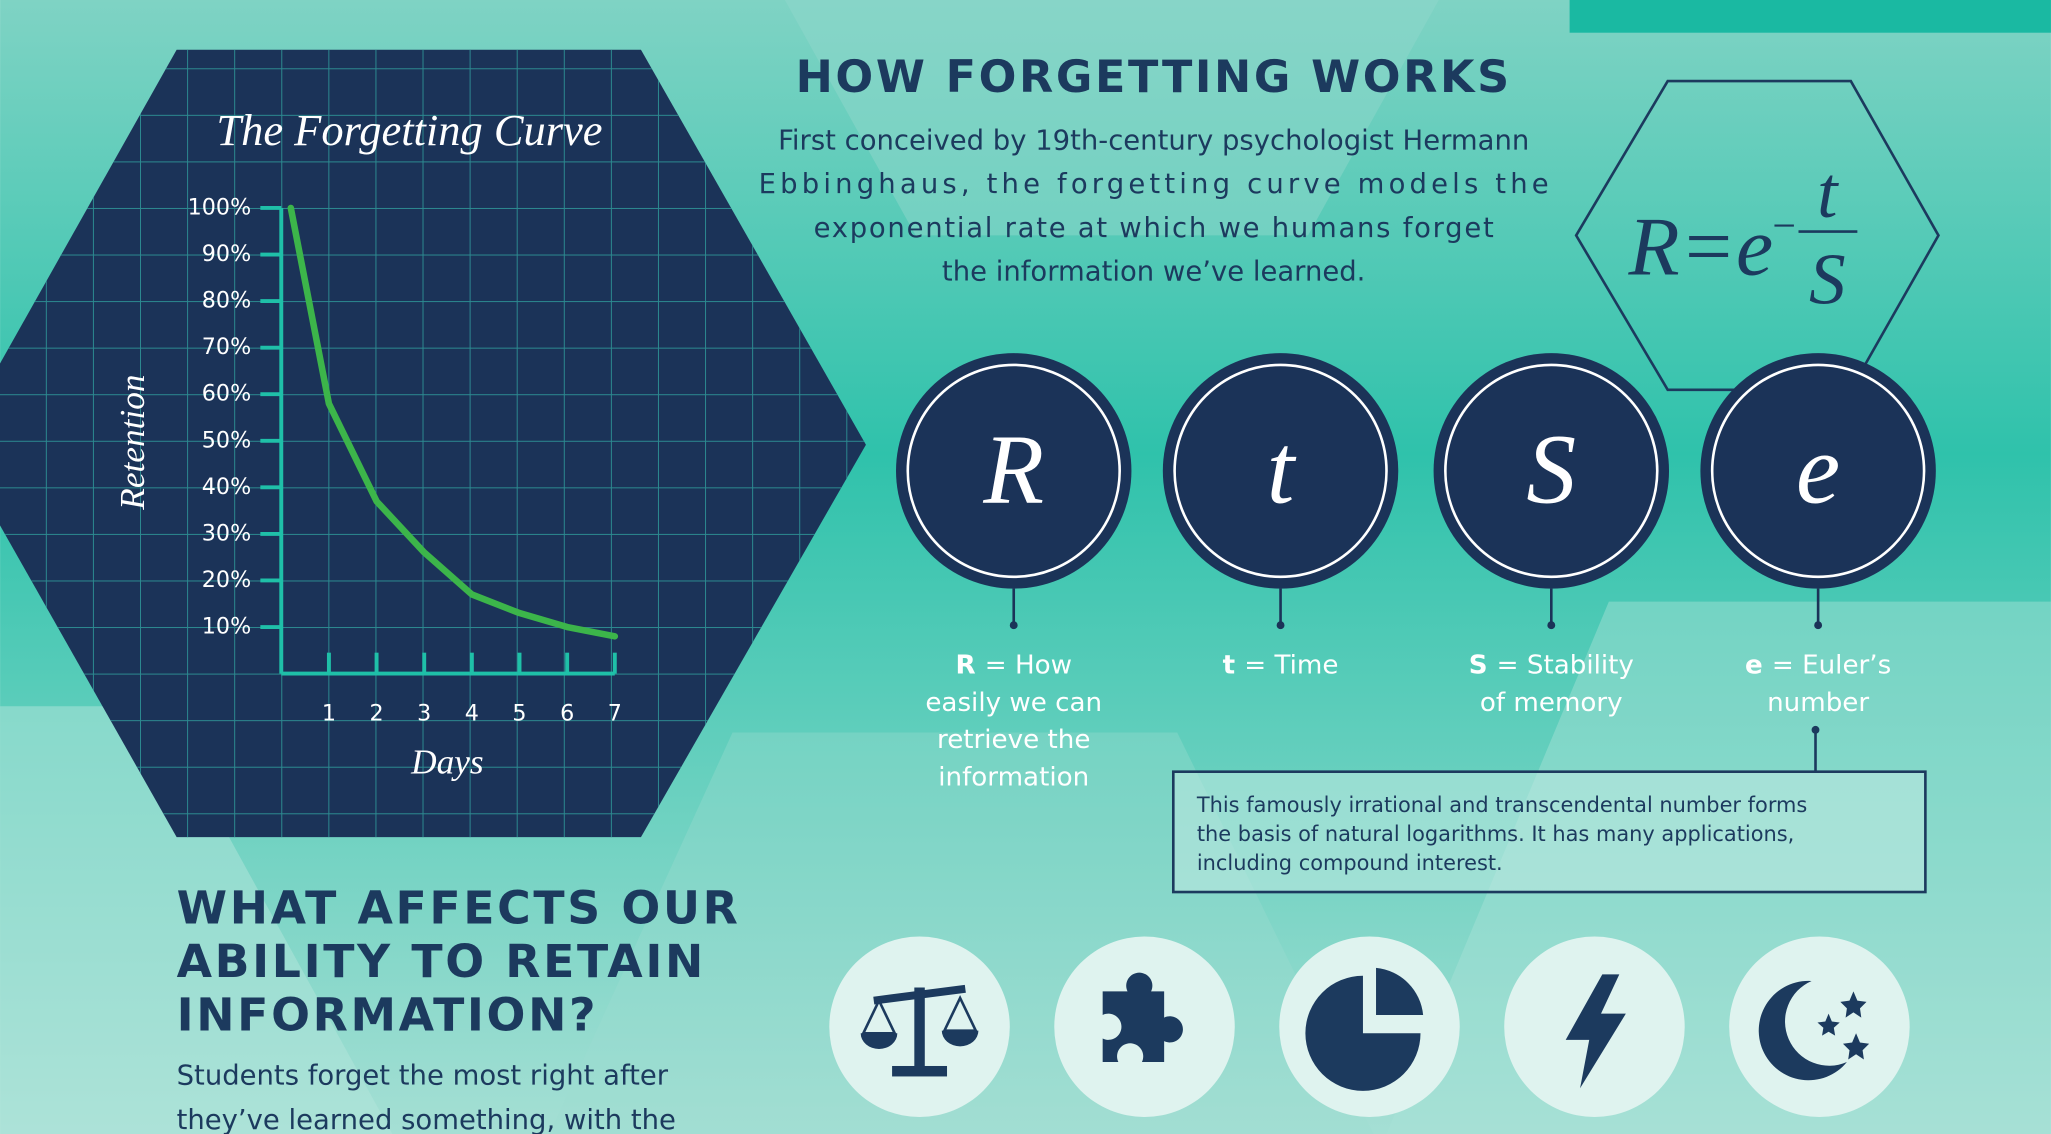  I want to click on y-tick-label: 90%, so click(226, 254).